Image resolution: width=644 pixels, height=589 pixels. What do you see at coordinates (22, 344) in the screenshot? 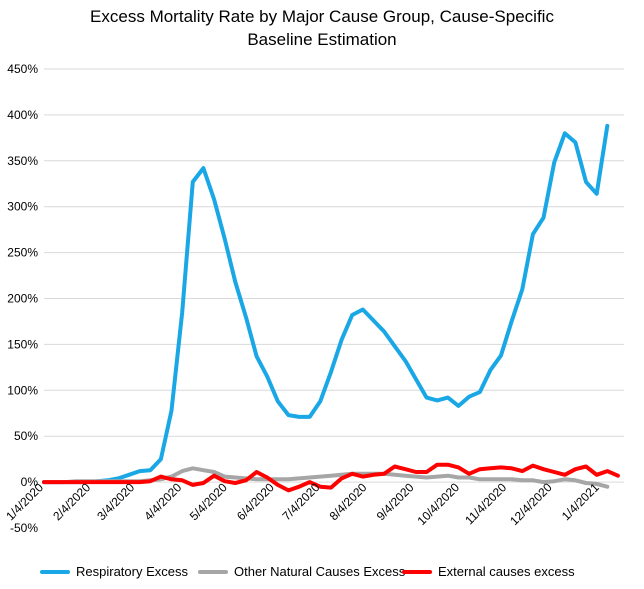
I see `y-tick-label: 150%` at bounding box center [22, 344].